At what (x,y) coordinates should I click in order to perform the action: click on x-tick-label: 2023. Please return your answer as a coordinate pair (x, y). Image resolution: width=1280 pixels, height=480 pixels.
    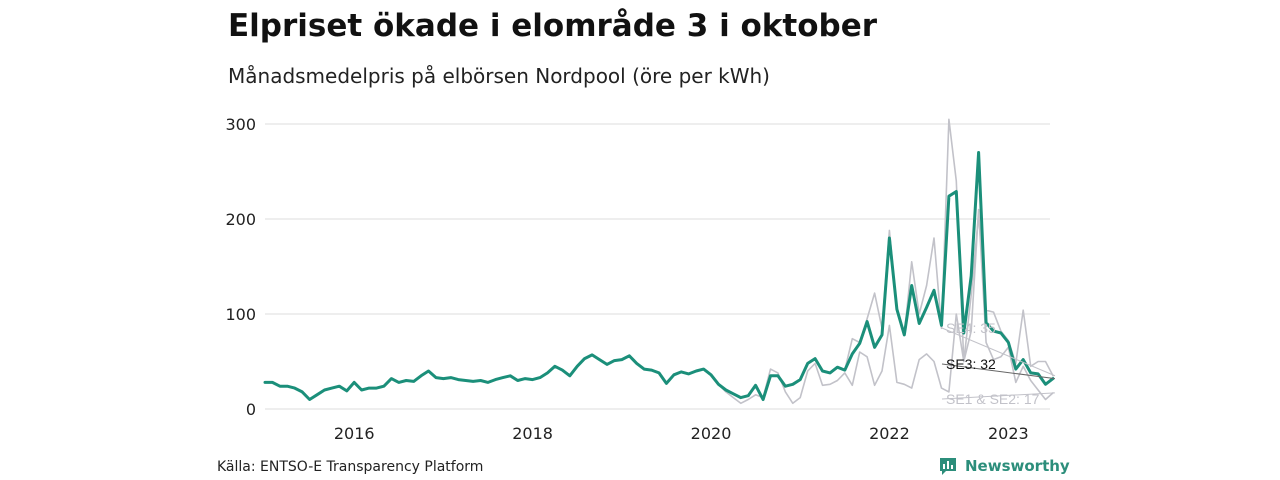
    Looking at the image, I should click on (1008, 433).